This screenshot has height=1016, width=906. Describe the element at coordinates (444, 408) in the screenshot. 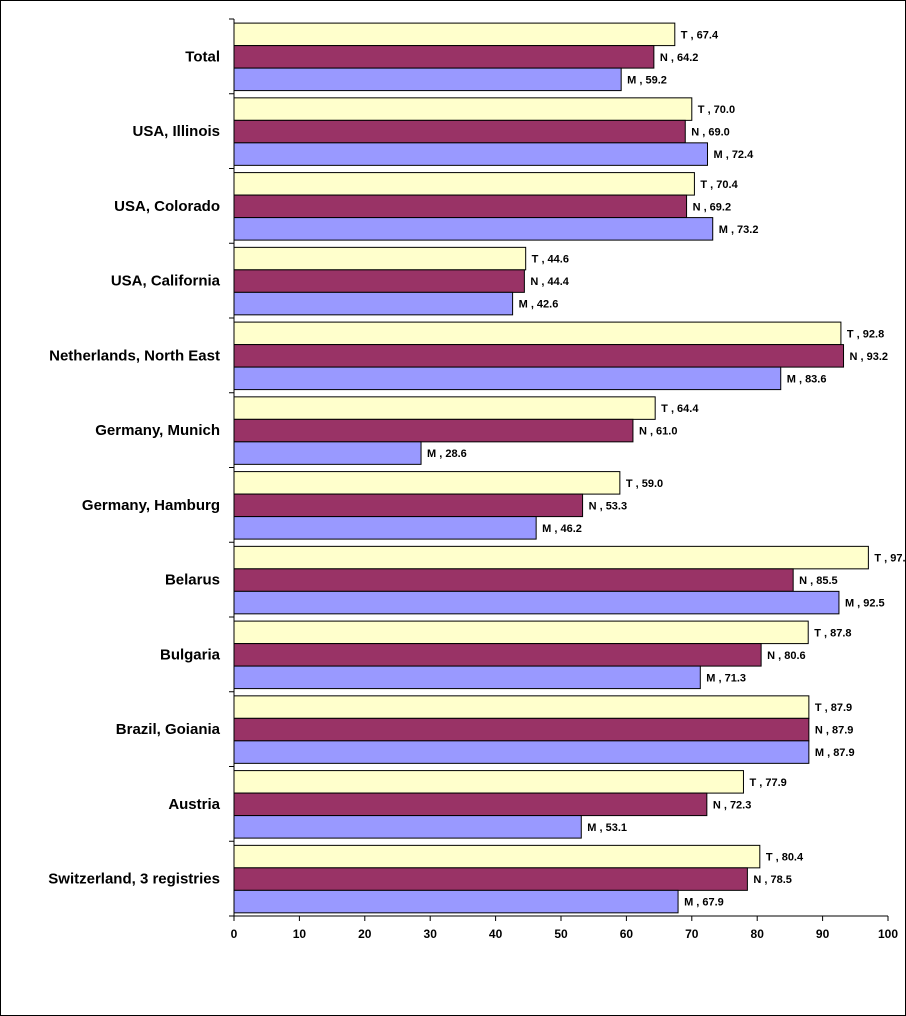

I see `bar-t-germany-munich` at that location.